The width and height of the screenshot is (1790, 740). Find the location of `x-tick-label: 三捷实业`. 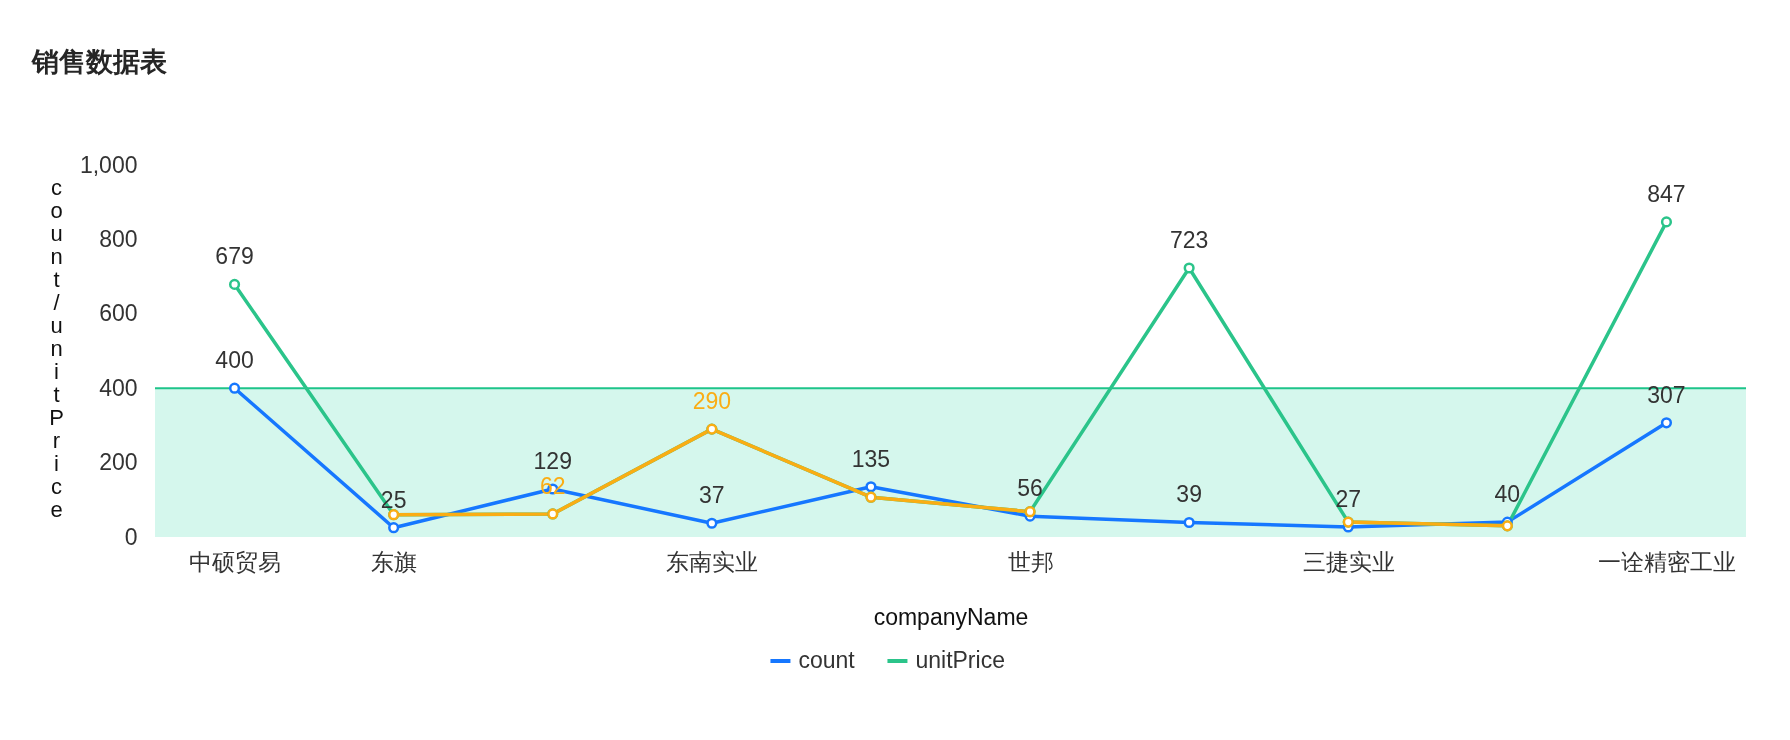

x-tick-label: 三捷实业 is located at coordinates (1348, 561).